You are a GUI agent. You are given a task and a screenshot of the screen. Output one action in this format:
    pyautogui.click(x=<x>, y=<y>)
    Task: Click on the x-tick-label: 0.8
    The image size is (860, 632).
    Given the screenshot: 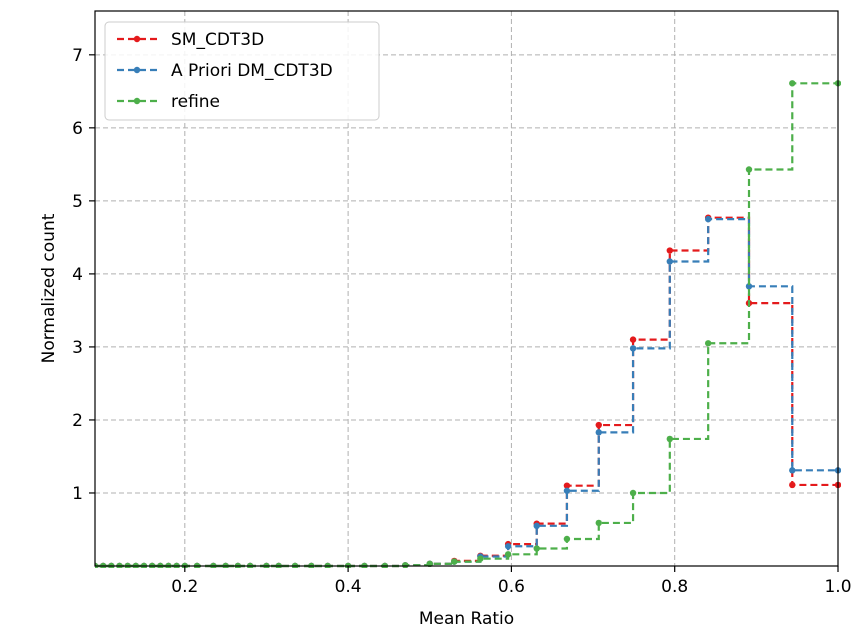 What is the action you would take?
    pyautogui.click(x=674, y=587)
    